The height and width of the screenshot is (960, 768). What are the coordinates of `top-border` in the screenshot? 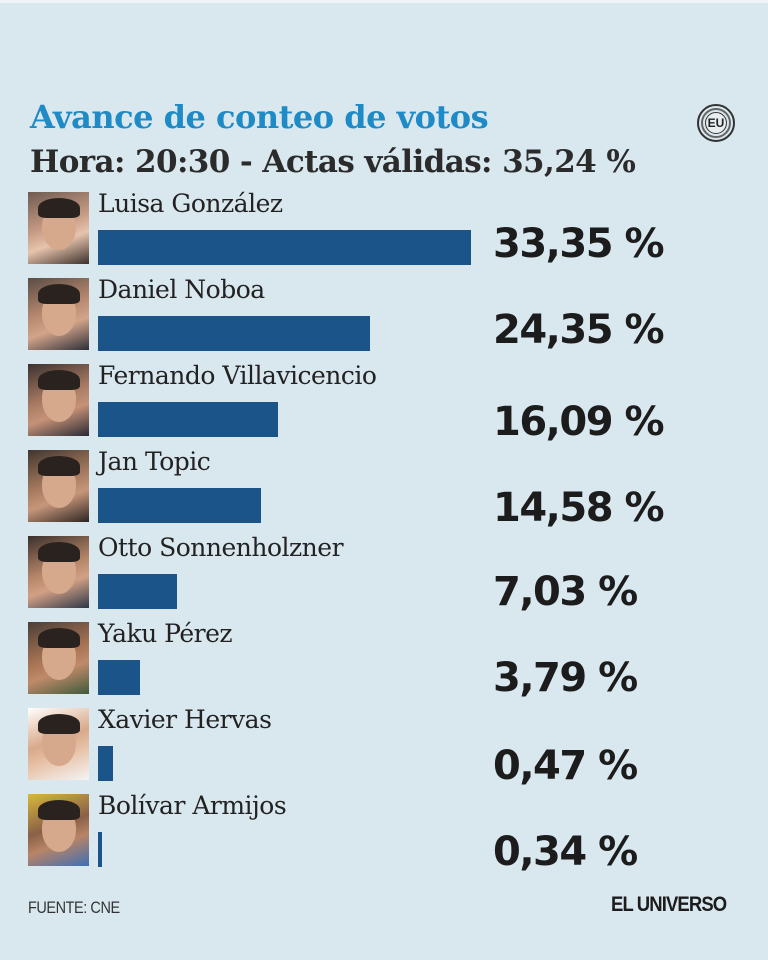 It's located at (384, 1).